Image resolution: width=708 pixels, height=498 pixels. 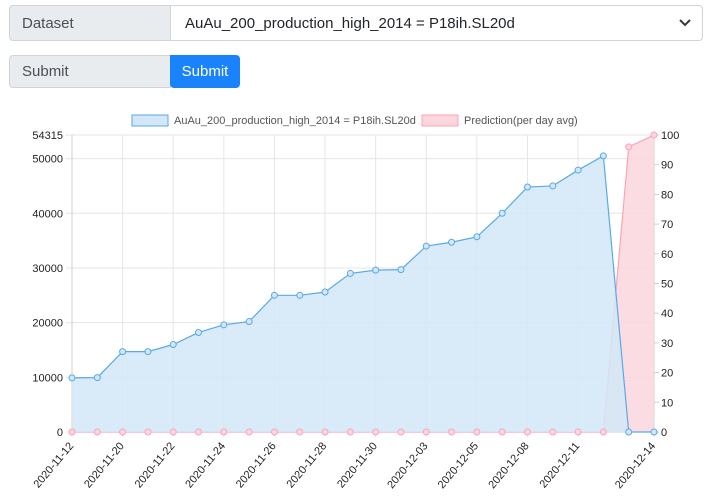 What do you see at coordinates (458, 465) in the screenshot?
I see `x-tick-label: 2020-12-05` at bounding box center [458, 465].